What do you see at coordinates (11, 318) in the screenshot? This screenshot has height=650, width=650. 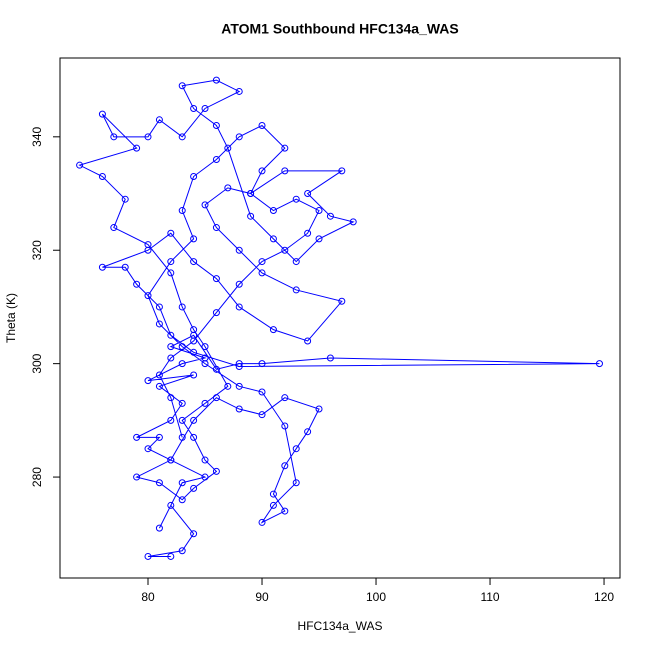 I see `y-axis-label: Theta (K)` at bounding box center [11, 318].